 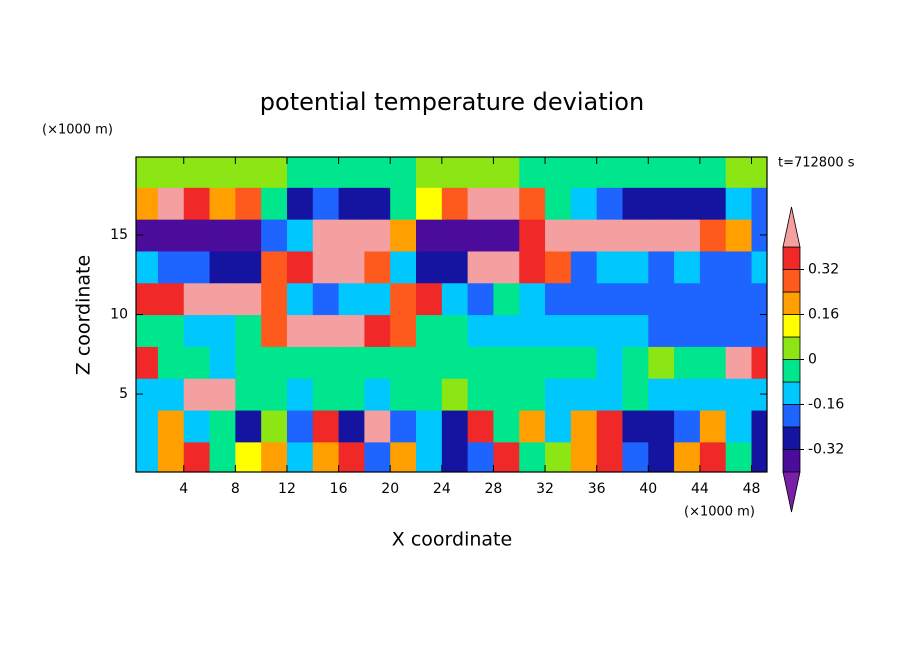 I want to click on x-tick-label: 44, so click(x=700, y=489).